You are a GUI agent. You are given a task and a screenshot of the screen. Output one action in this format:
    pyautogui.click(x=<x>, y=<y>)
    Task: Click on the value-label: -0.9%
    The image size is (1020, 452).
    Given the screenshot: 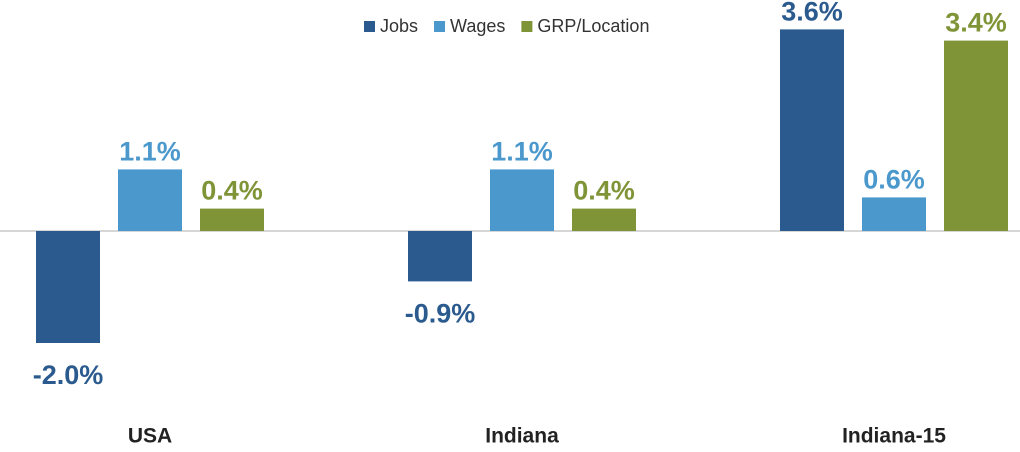 What is the action you would take?
    pyautogui.click(x=440, y=314)
    